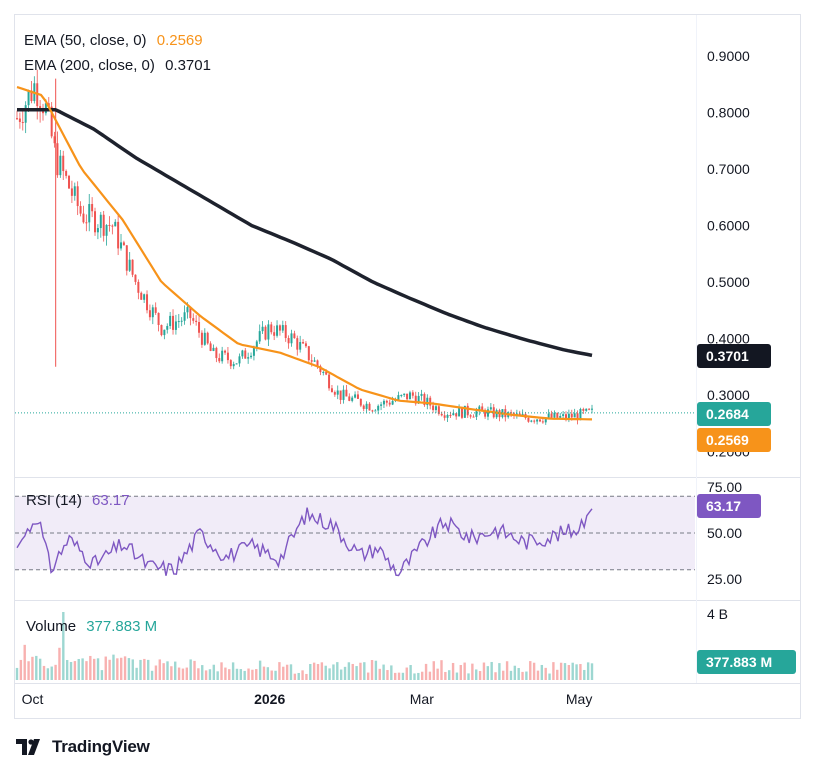  I want to click on price-axis-tick: 0.5000, so click(728, 282).